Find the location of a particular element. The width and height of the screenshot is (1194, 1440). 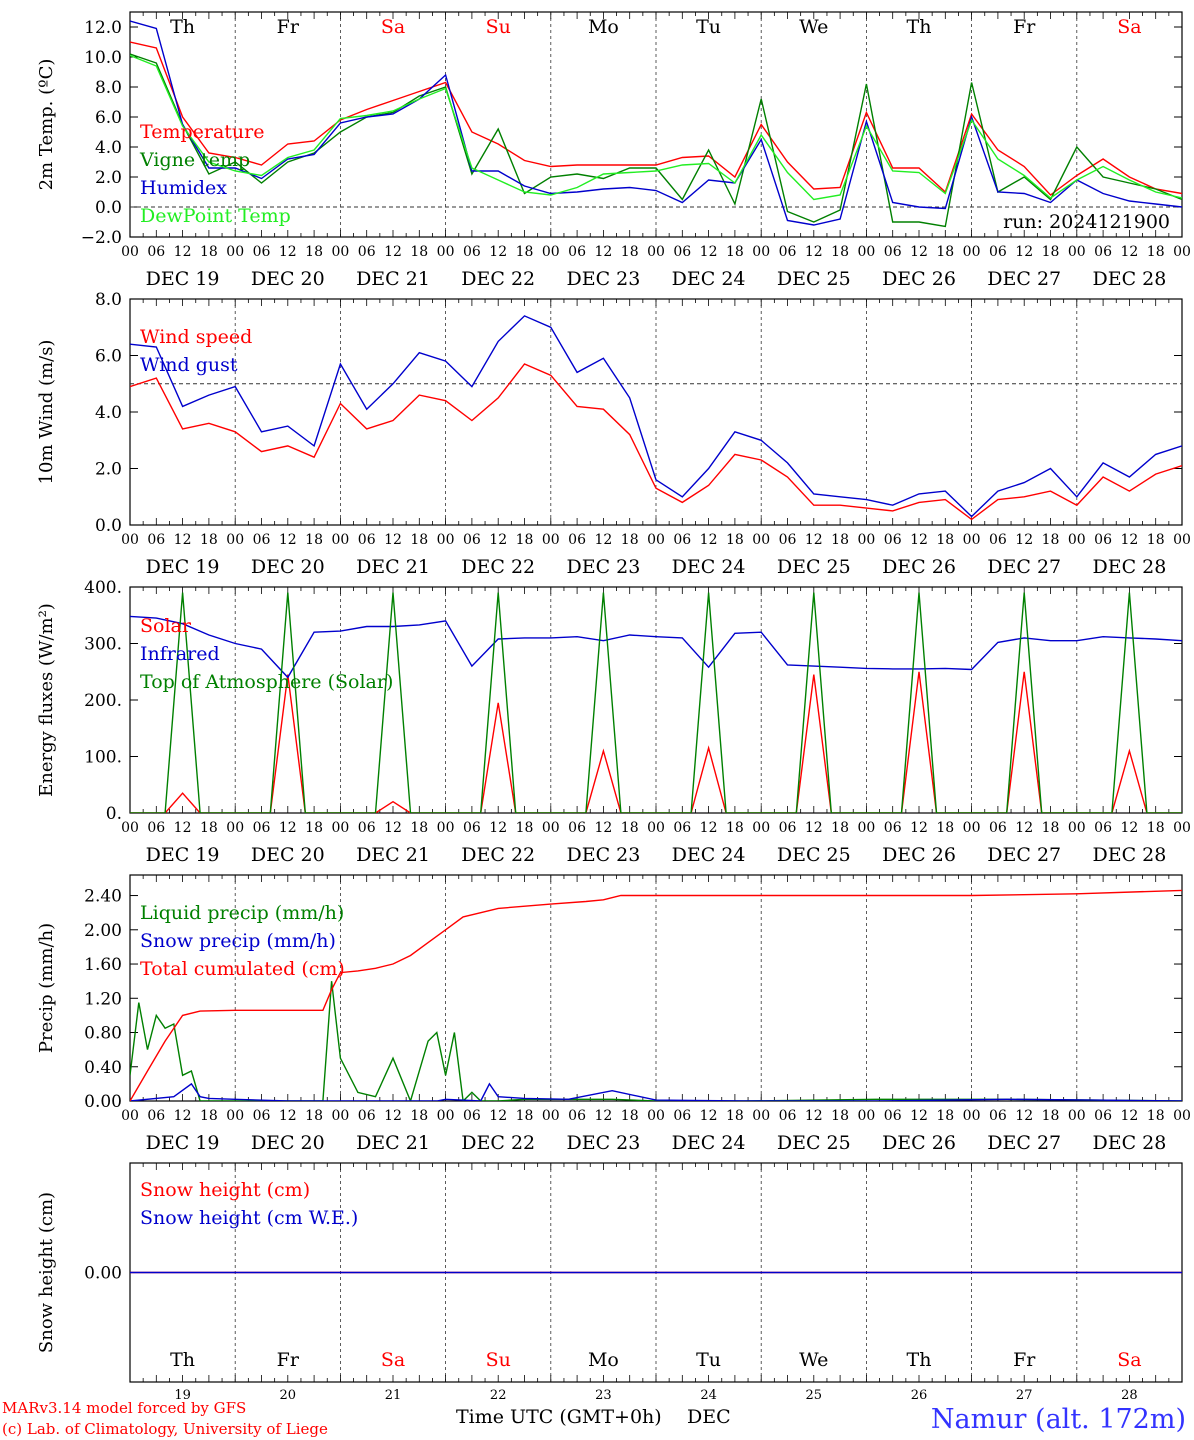

weekday-label-bottom: Tu is located at coordinates (708, 1360).